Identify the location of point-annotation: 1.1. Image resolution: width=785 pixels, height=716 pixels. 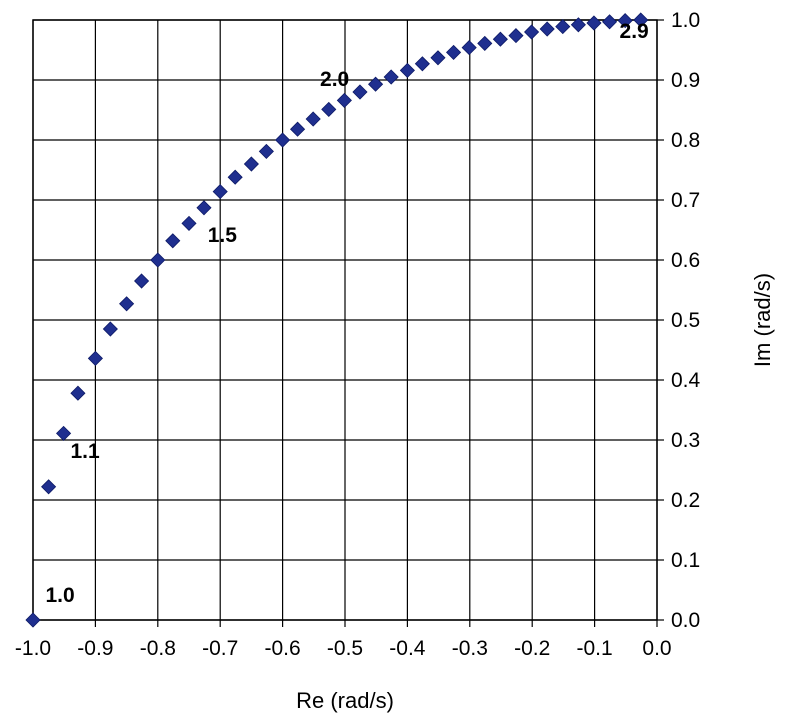
(85, 451).